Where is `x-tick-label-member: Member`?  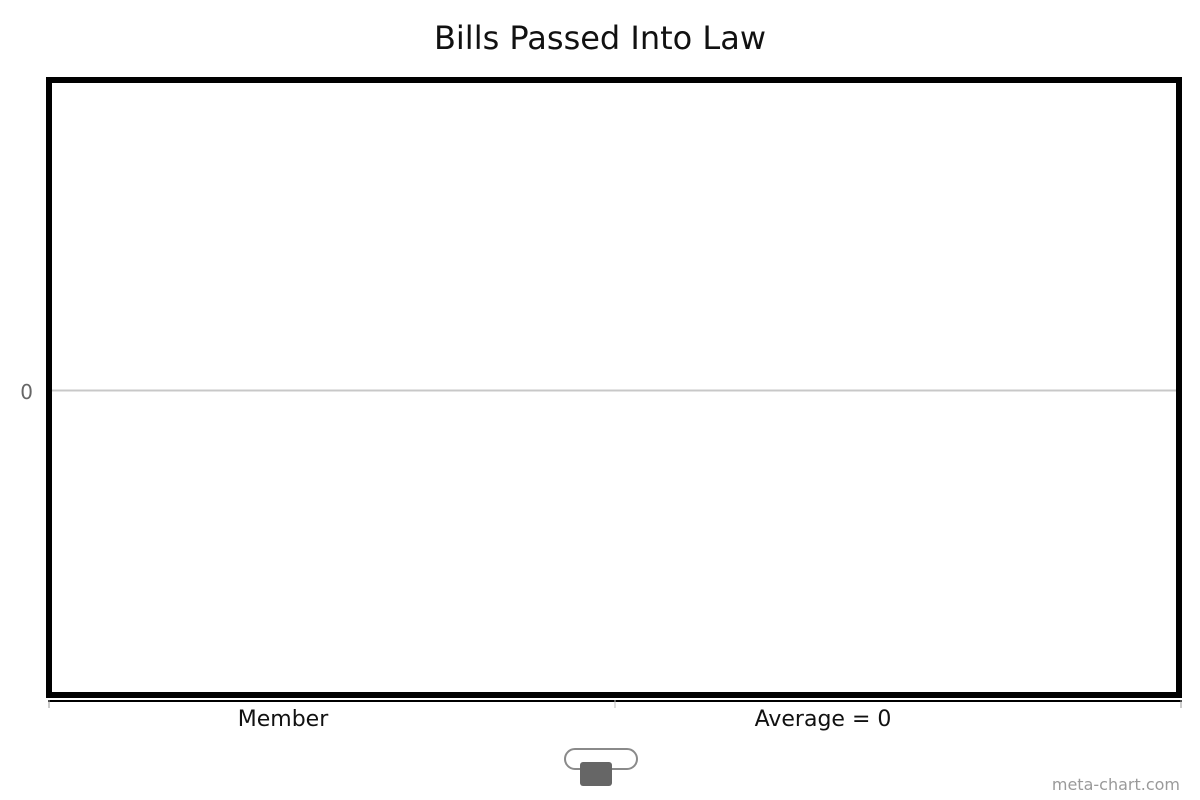
x-tick-label-member: Member is located at coordinates (283, 719).